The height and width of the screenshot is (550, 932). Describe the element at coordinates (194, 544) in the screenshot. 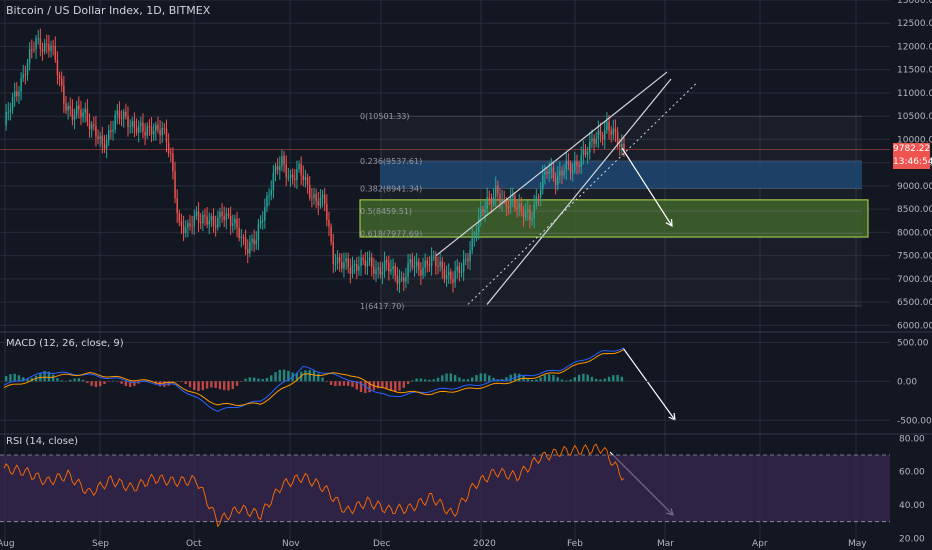

I see `x-tick-label: Oct` at that location.